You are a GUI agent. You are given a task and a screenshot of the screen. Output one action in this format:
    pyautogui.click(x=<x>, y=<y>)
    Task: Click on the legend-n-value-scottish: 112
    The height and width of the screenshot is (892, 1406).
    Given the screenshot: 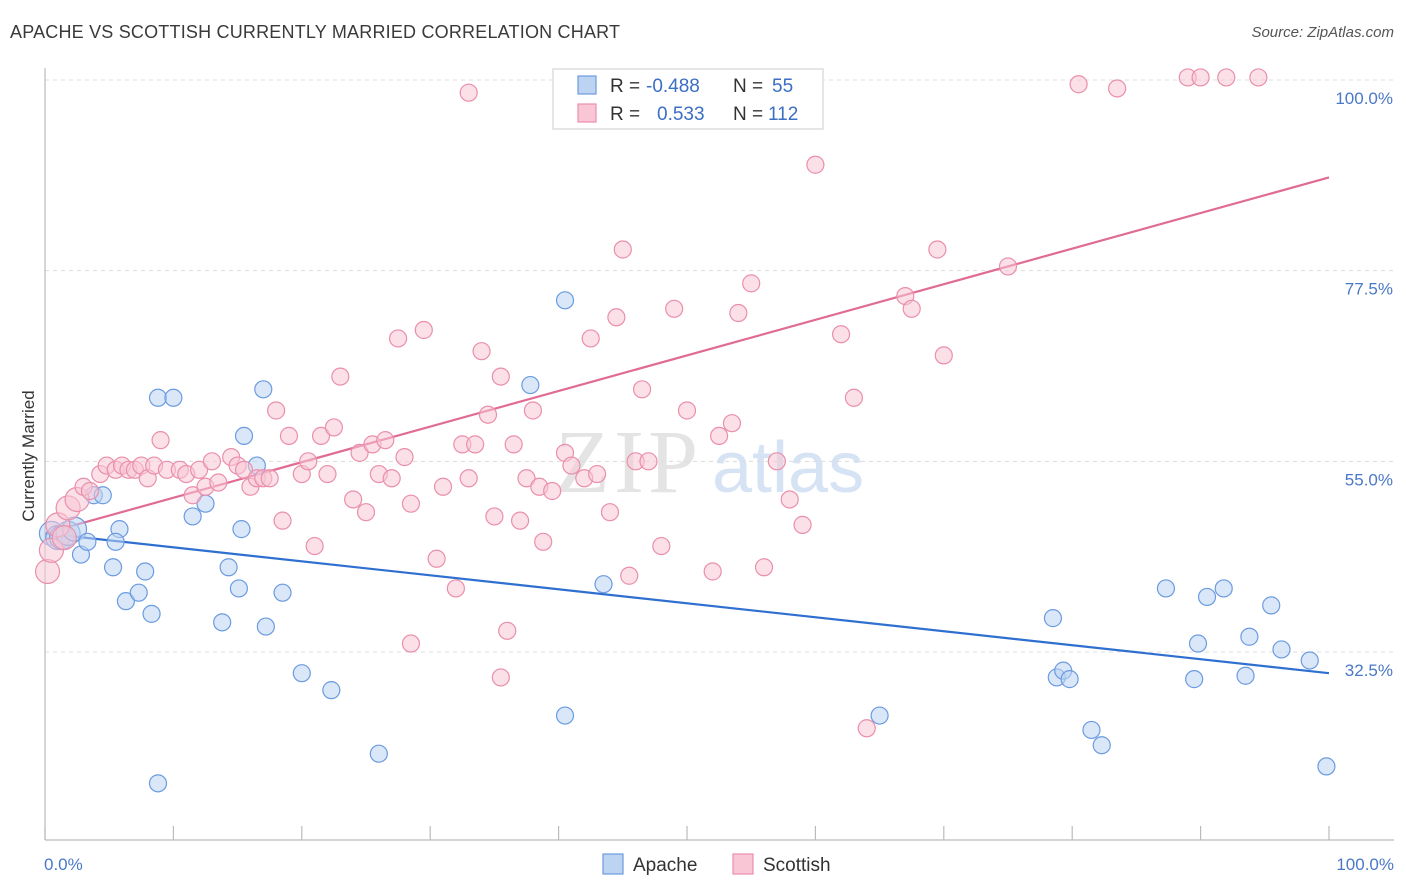 What is the action you would take?
    pyautogui.click(x=783, y=114)
    